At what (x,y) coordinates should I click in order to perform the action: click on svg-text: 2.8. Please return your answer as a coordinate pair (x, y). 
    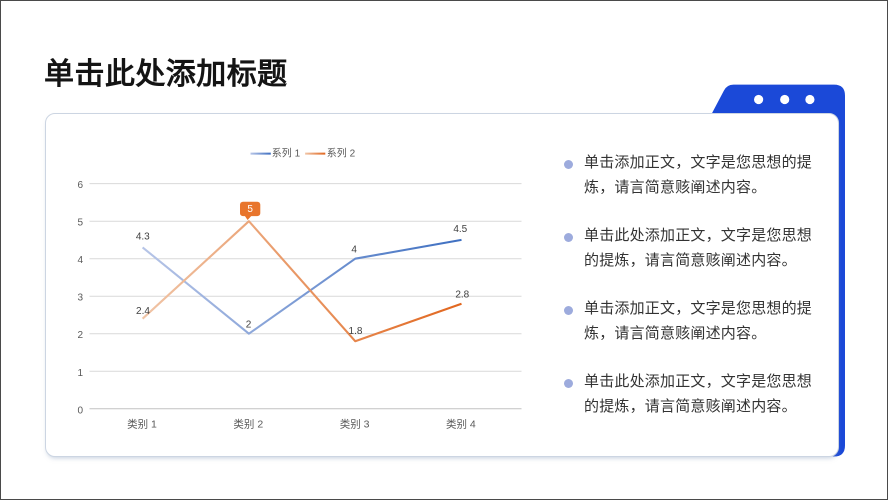
    Looking at the image, I should click on (462, 295).